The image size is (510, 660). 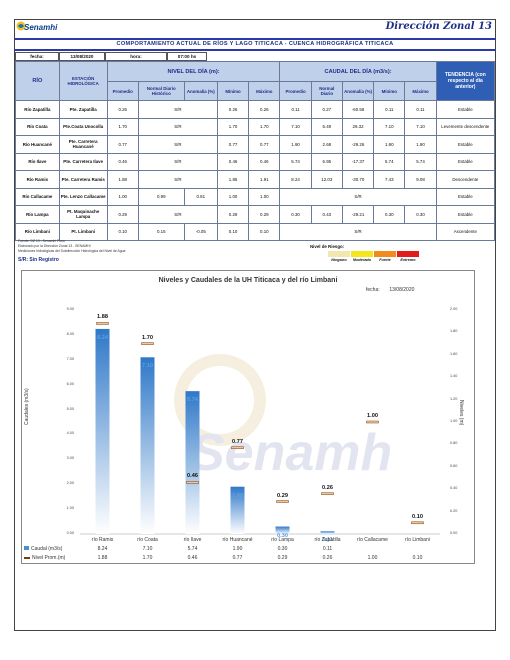 What do you see at coordinates (420, 109) in the screenshot?
I see `cell-caudal-maximo: 0.11` at bounding box center [420, 109].